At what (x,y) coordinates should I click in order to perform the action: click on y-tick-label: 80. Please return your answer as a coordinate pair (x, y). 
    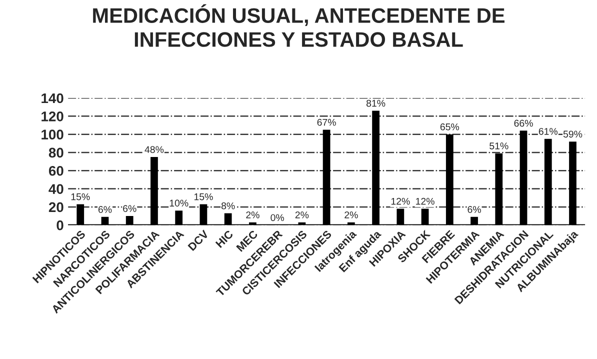
    Looking at the image, I should click on (56, 153).